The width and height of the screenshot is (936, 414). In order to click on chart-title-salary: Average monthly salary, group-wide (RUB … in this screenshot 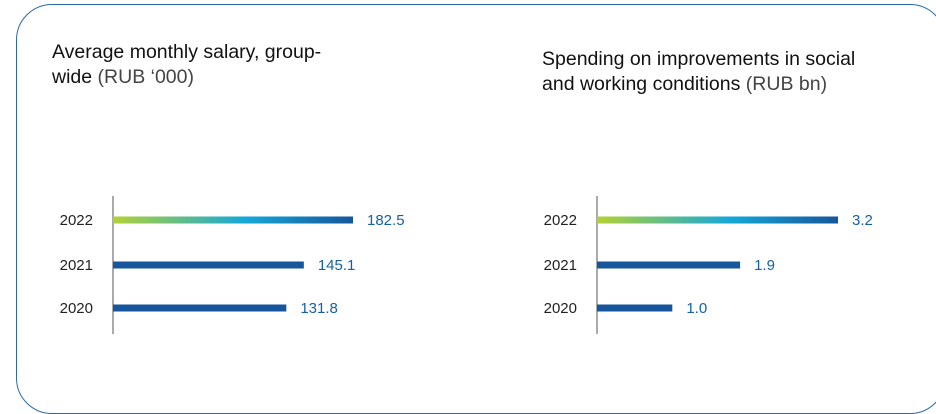, I will do `click(202, 65)`.